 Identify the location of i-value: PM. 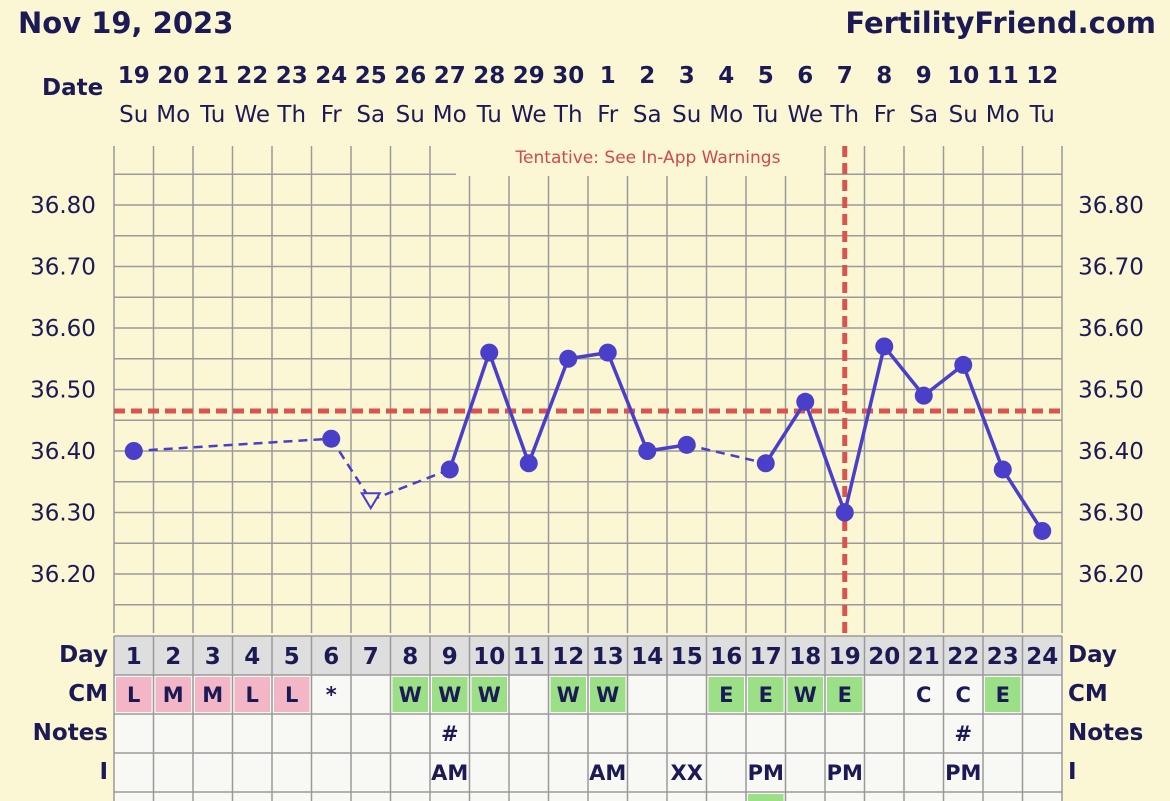
(845, 773).